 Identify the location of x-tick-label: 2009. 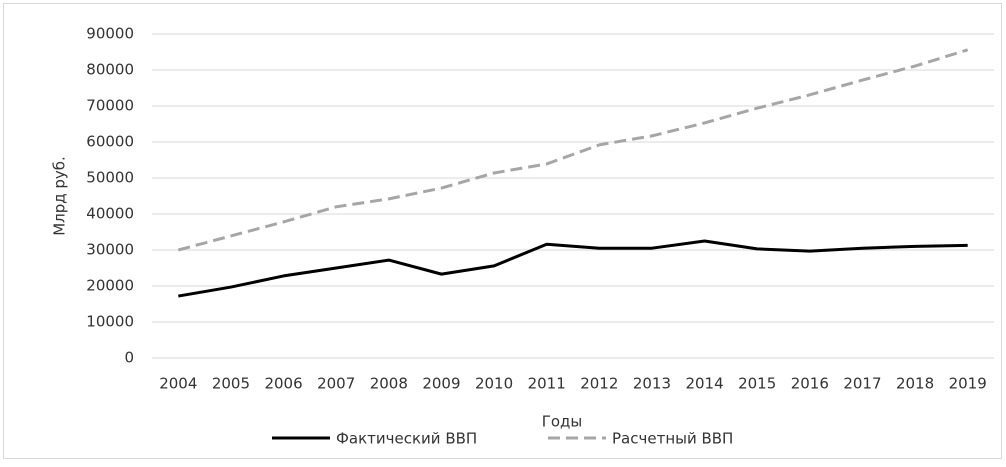
(441, 384).